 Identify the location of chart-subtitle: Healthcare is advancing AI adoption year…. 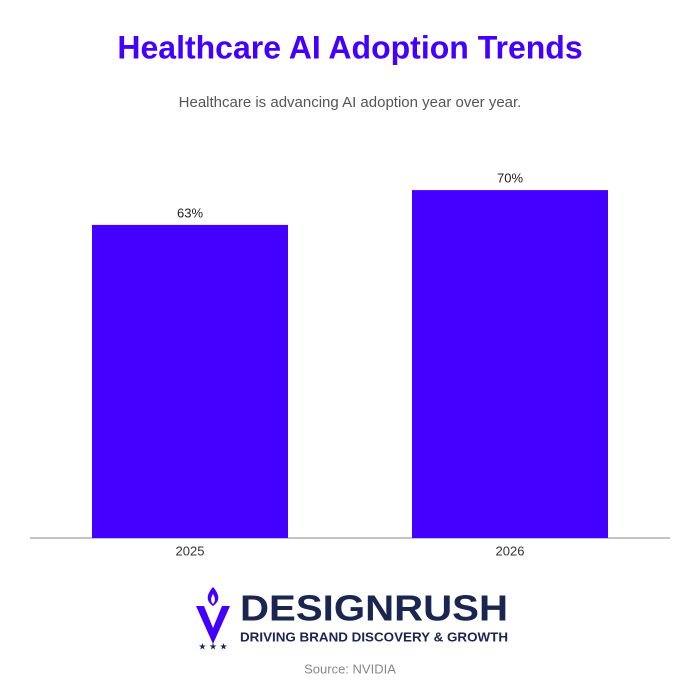
(350, 102).